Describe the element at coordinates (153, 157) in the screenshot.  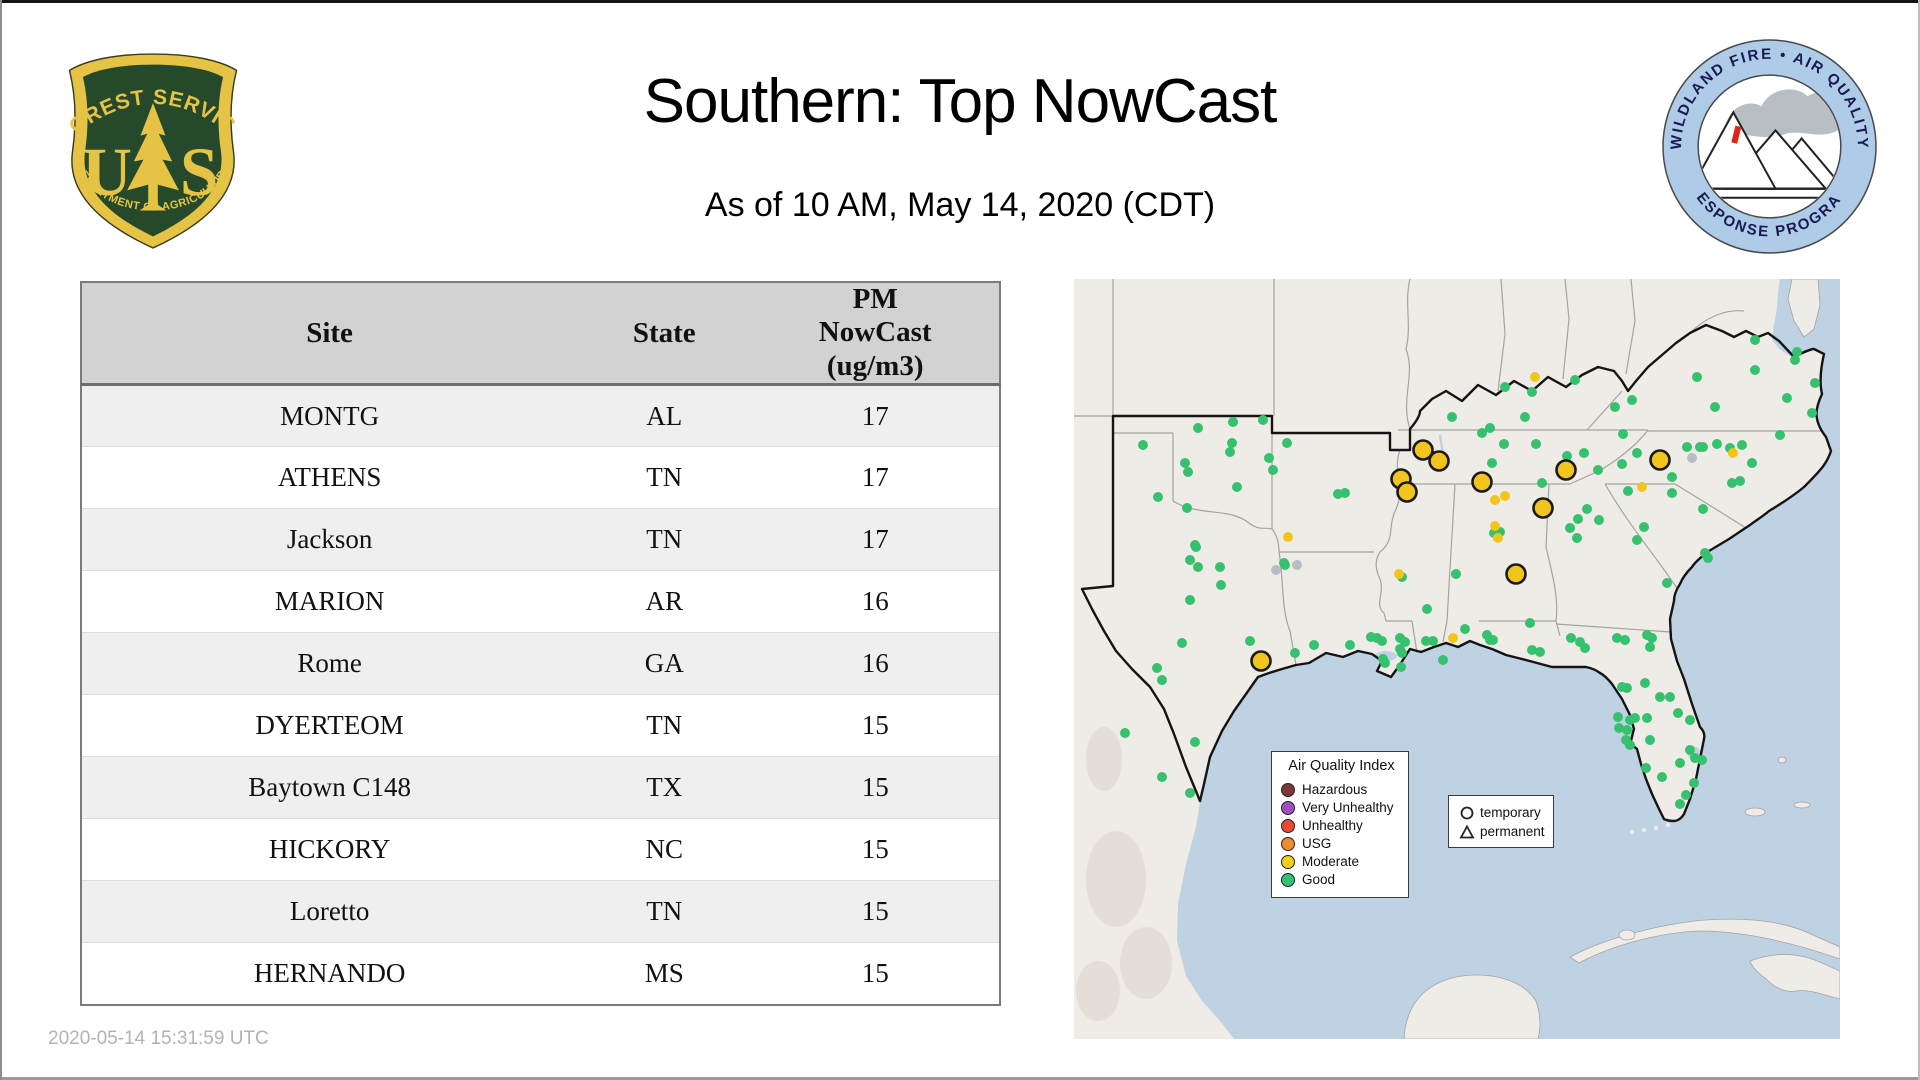
I see `pine-tree-icon` at that location.